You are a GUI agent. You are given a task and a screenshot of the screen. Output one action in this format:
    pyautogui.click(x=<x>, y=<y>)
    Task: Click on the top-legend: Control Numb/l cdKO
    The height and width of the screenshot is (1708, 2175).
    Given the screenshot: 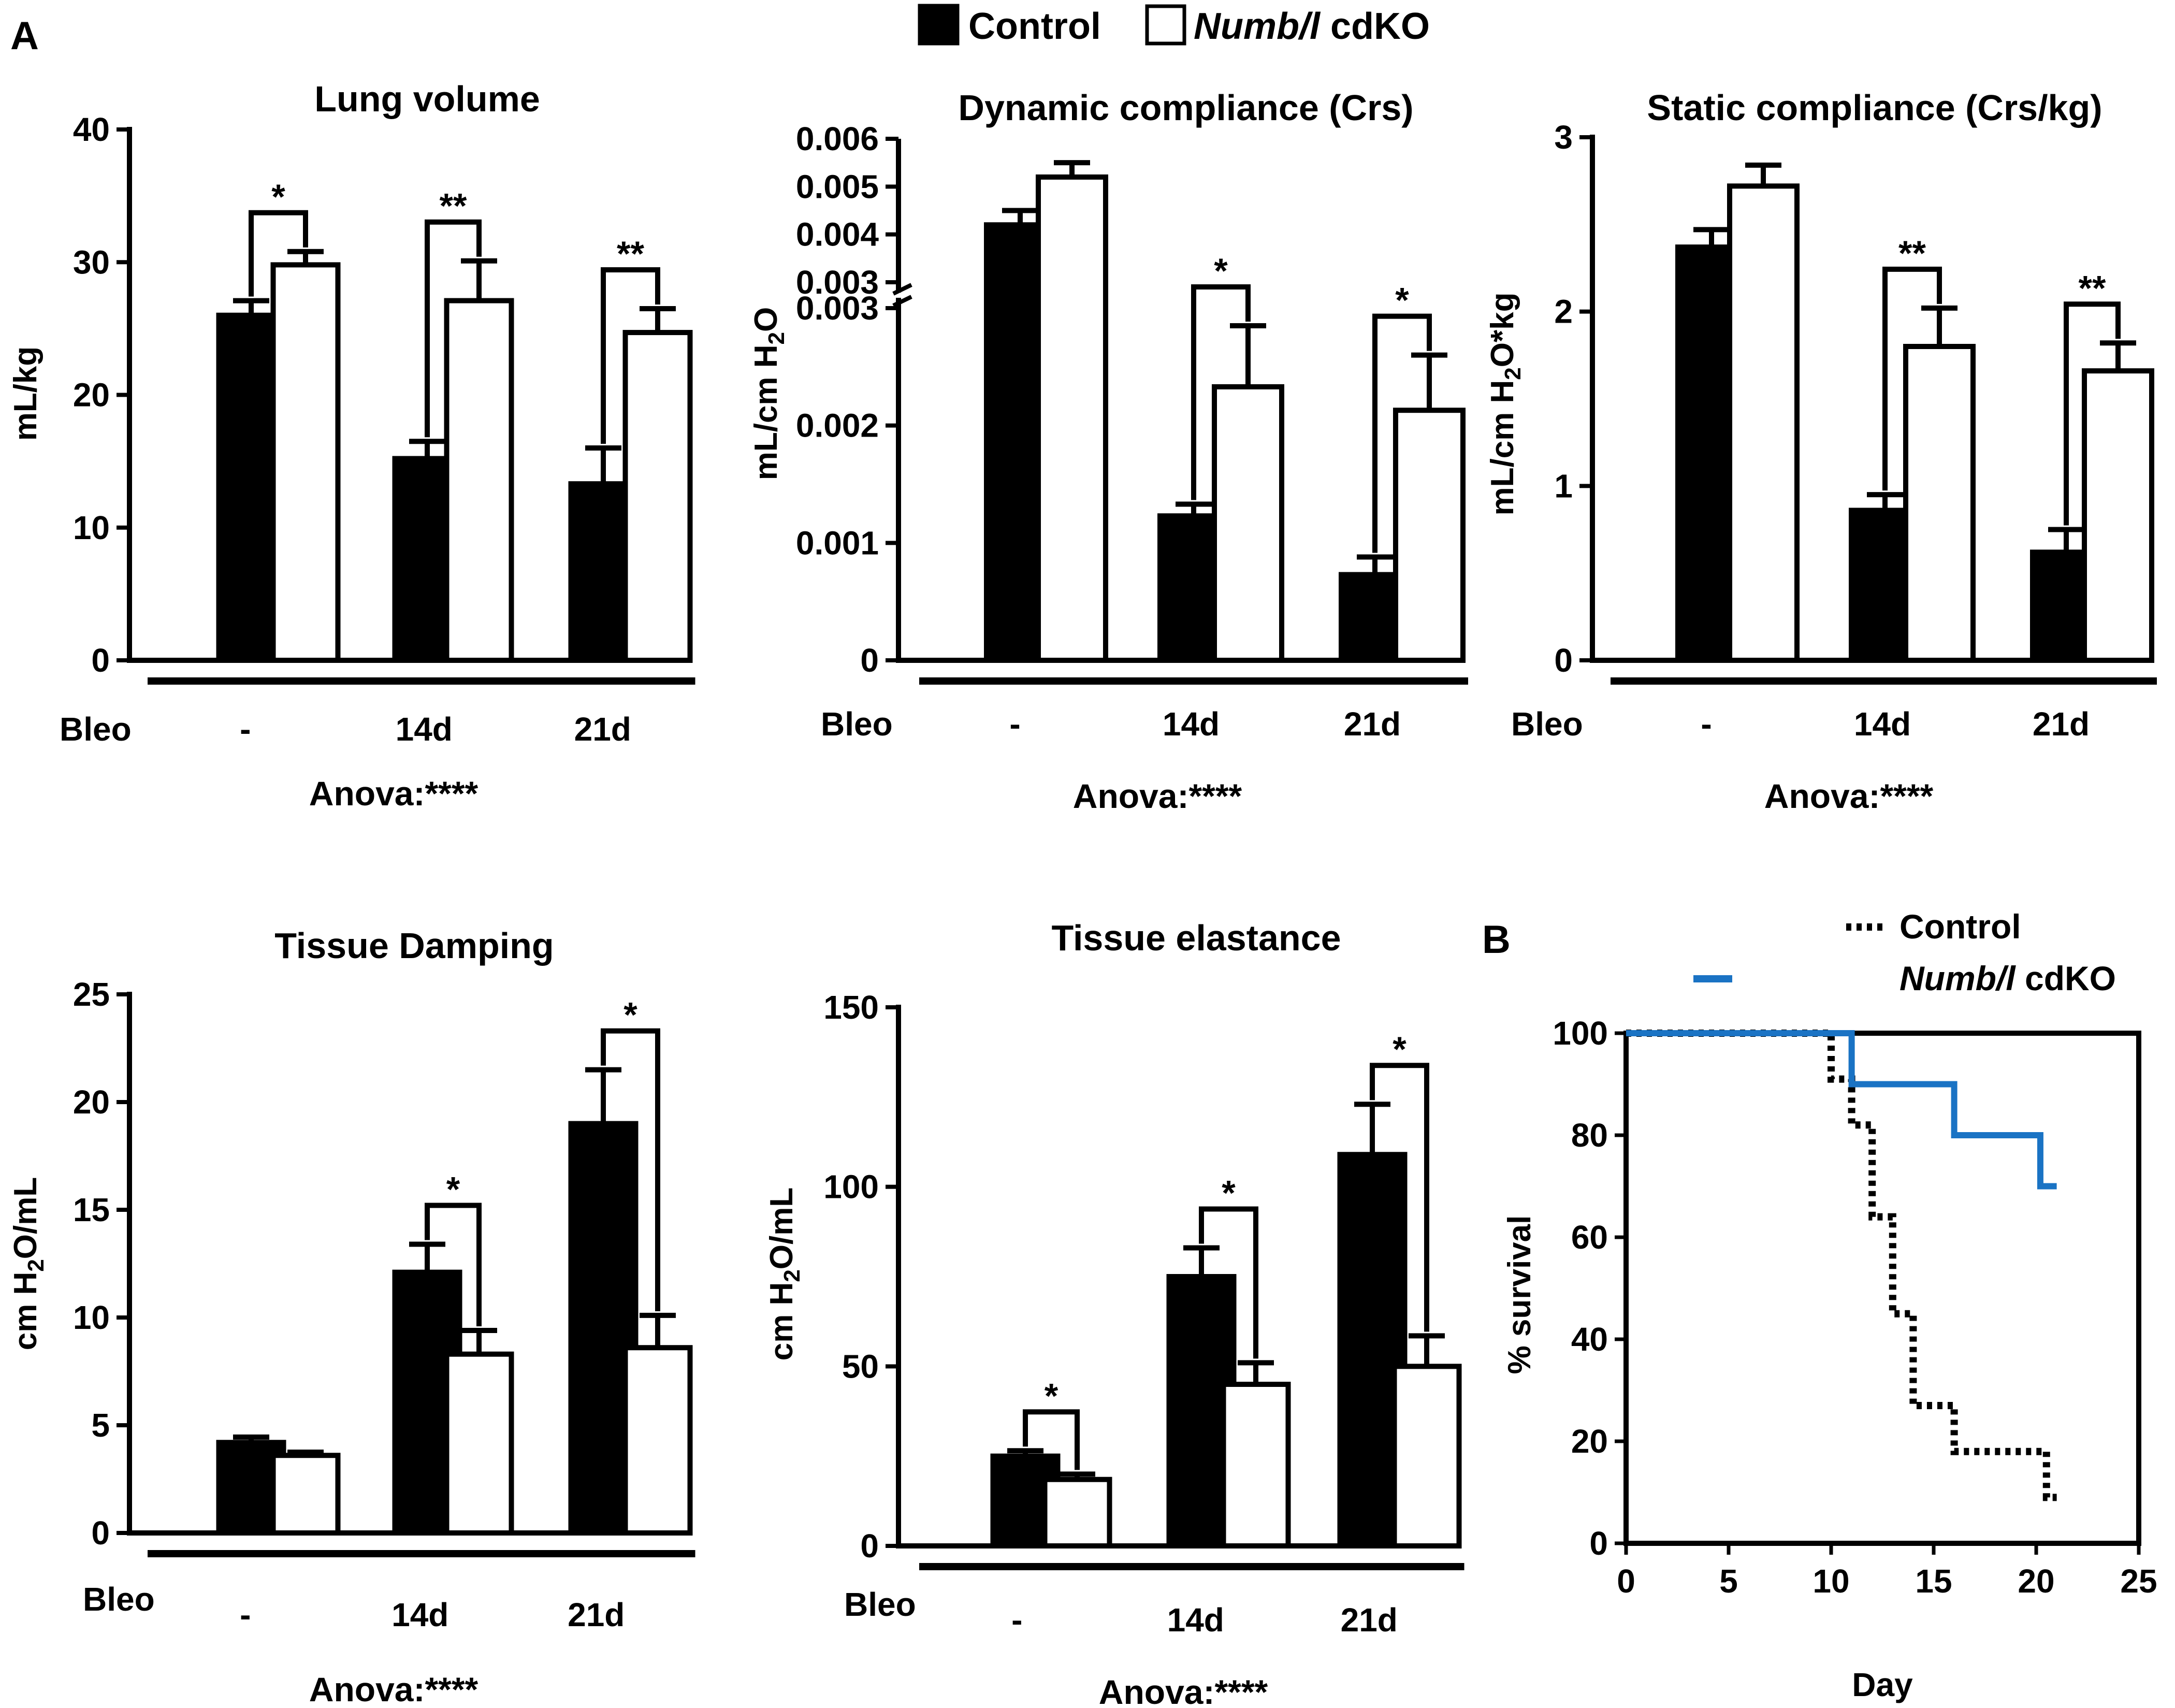 What is the action you would take?
    pyautogui.click(x=1174, y=26)
    